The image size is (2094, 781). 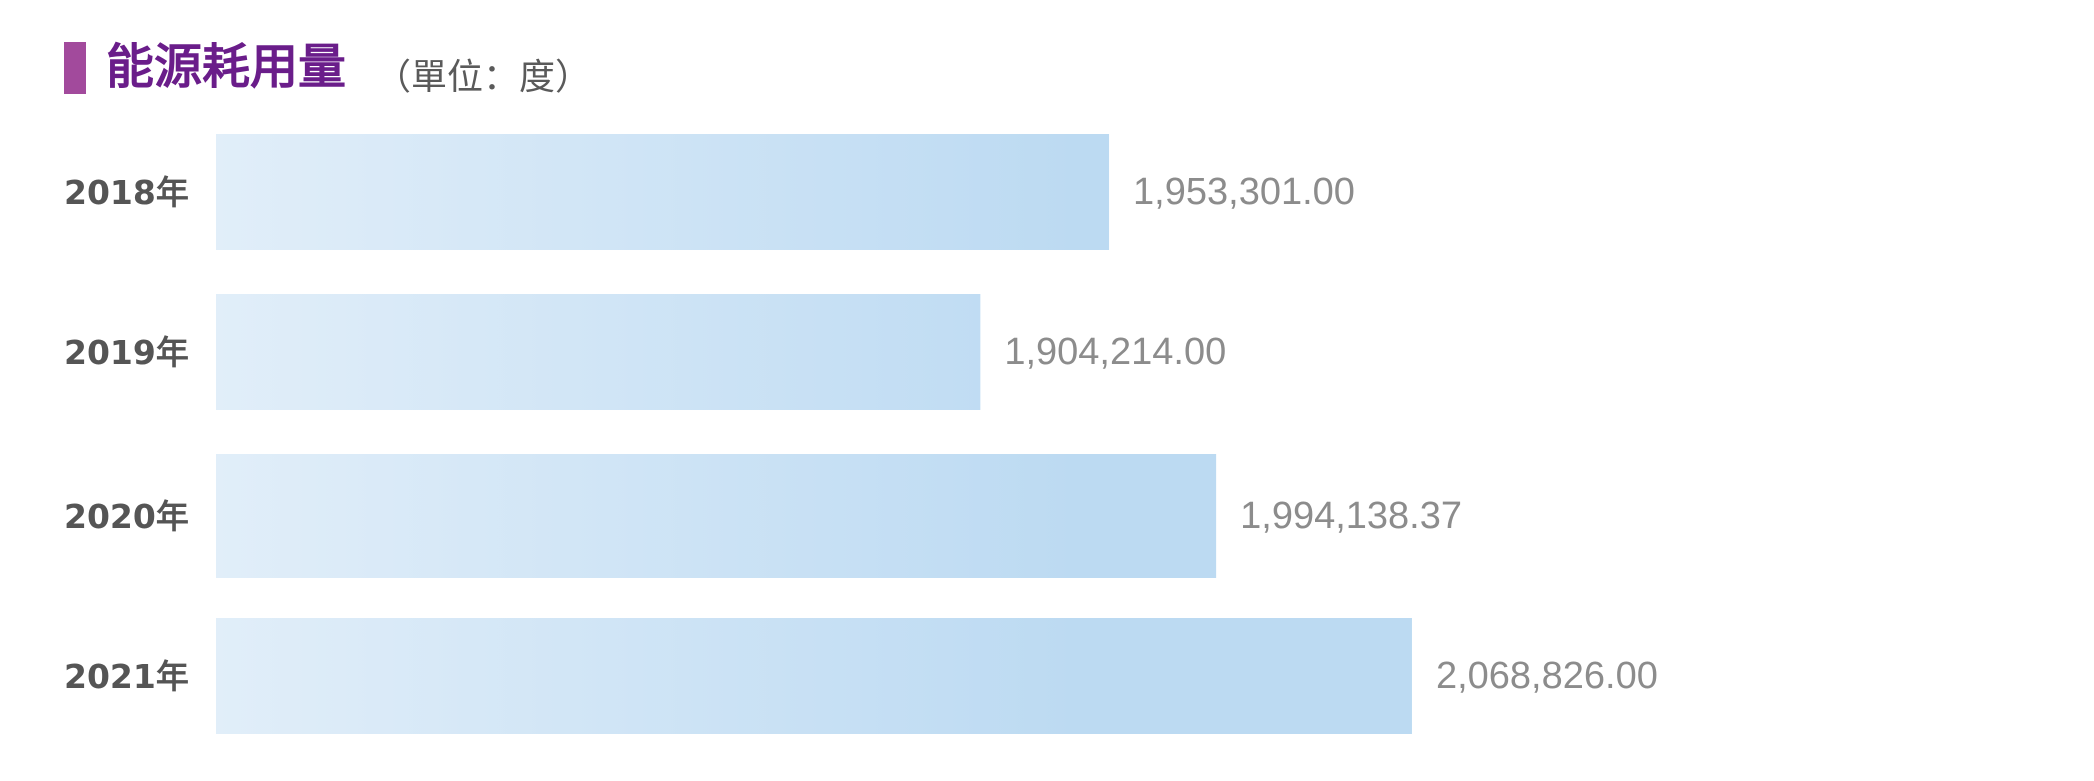 I want to click on category-label-3: 2020年, so click(x=126, y=516).